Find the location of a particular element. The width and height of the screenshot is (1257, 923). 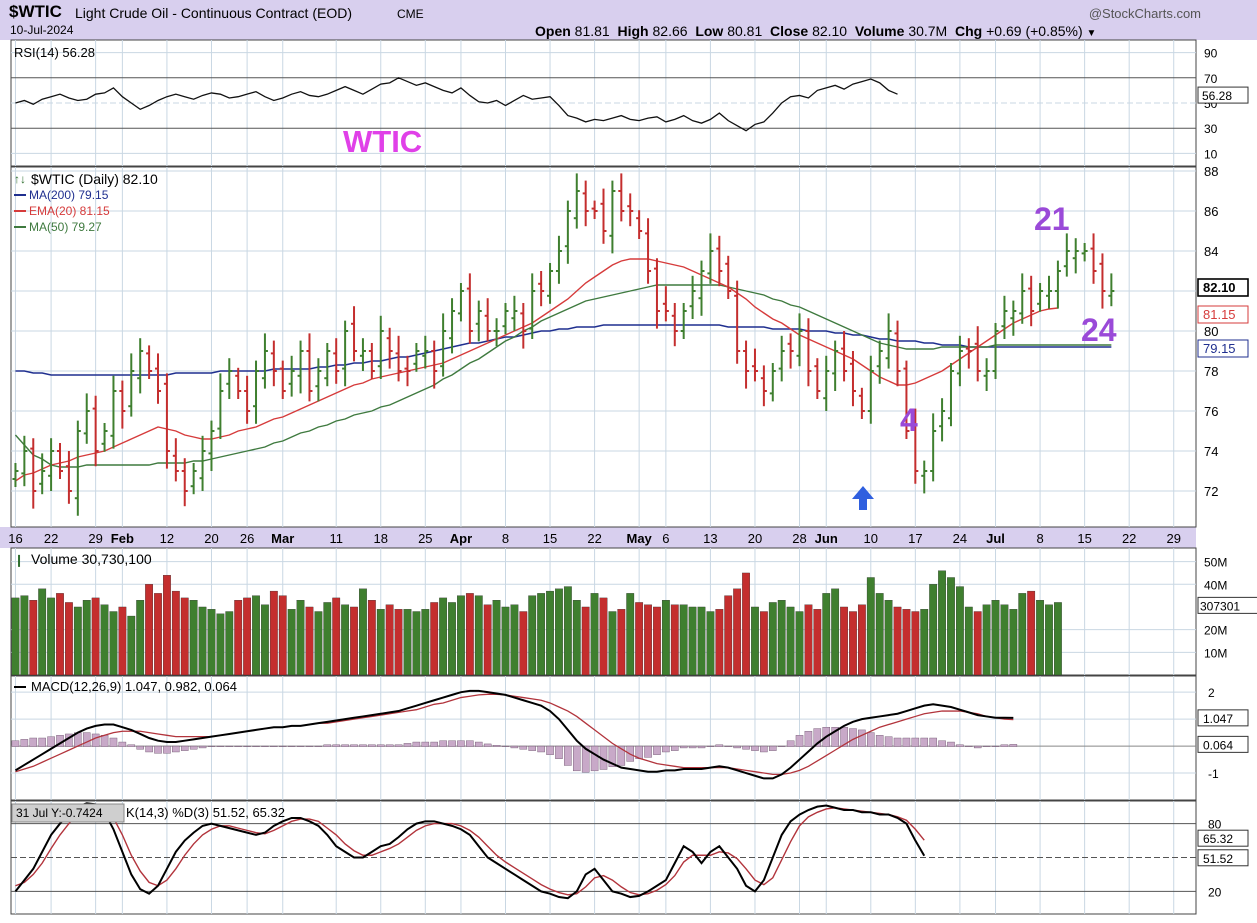

price-title: $WTIC (Daily) 82.10 is located at coordinates (94, 179).